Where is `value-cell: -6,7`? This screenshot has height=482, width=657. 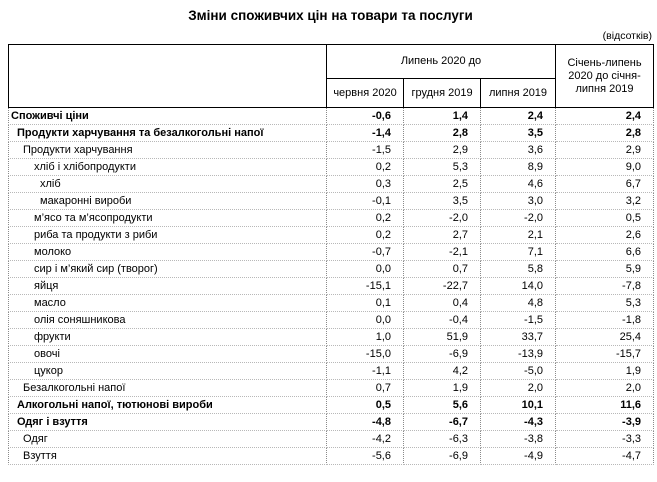 value-cell: -6,7 is located at coordinates (442, 422).